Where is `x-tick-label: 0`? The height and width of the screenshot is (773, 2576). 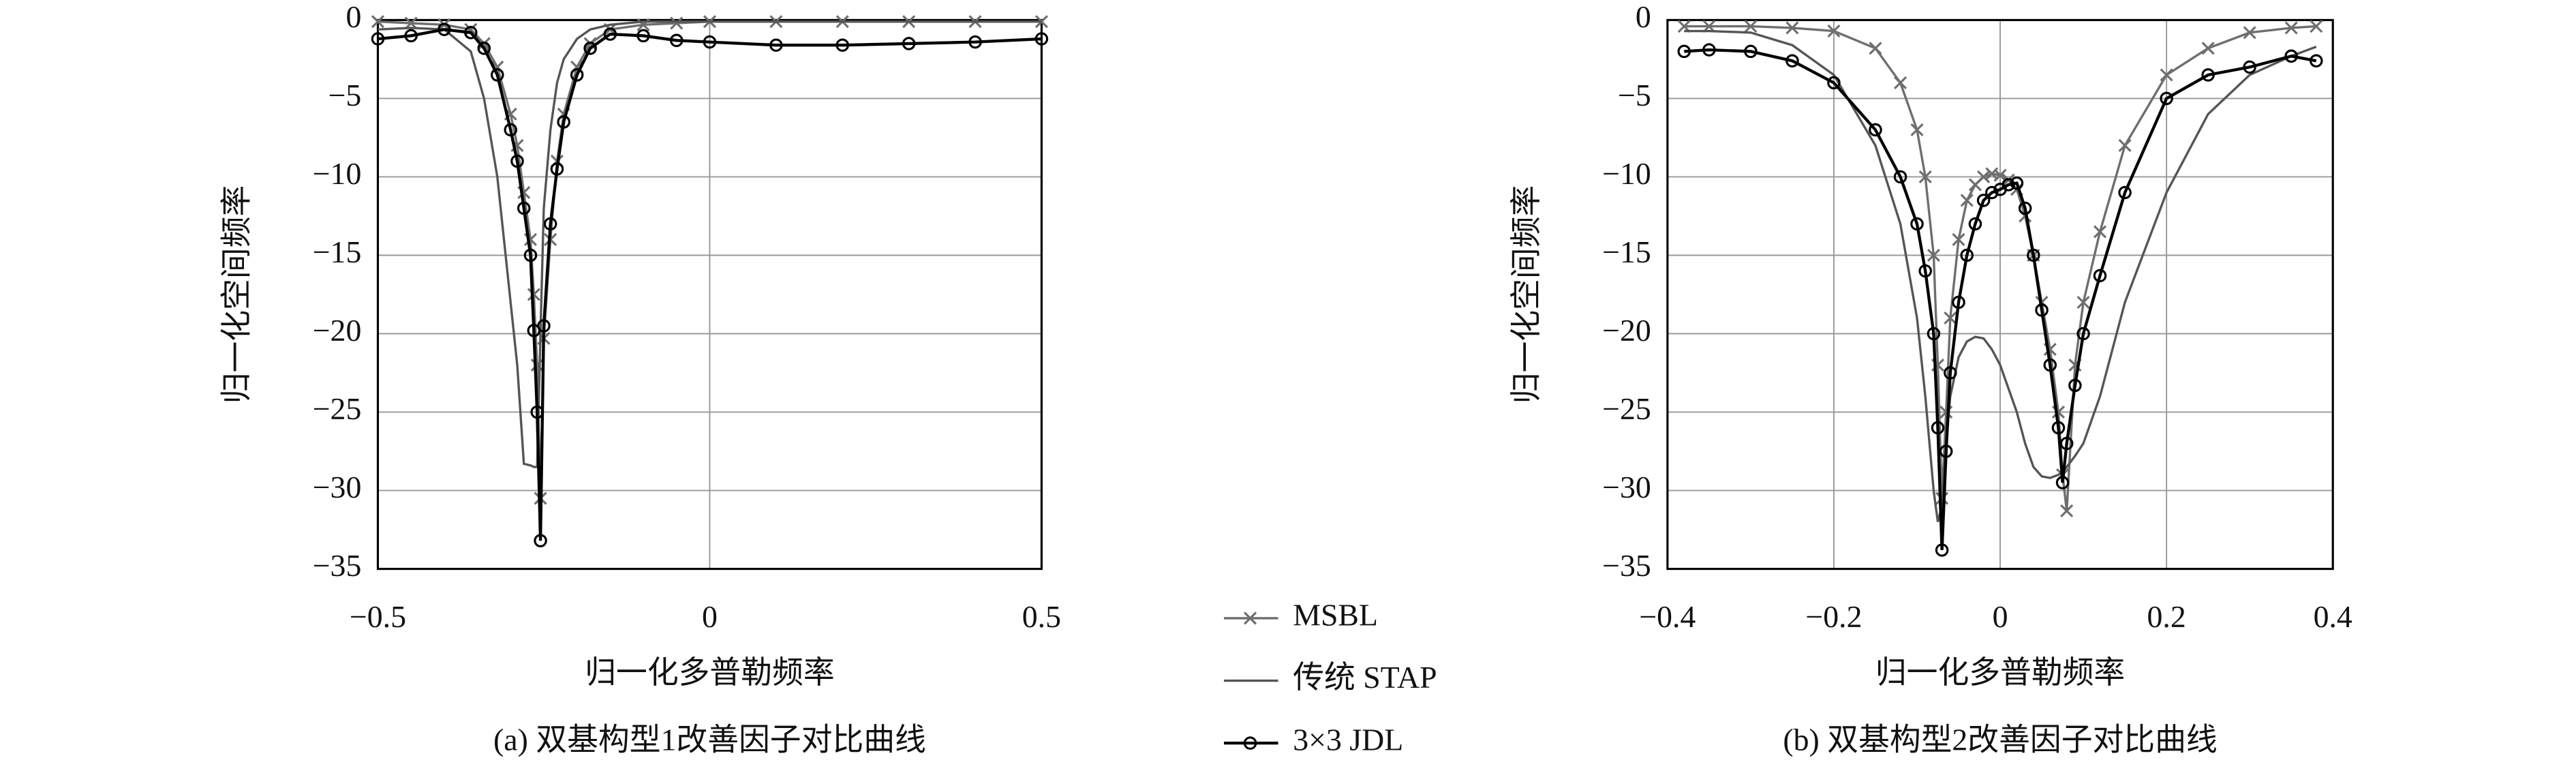
x-tick-label: 0 is located at coordinates (2001, 616).